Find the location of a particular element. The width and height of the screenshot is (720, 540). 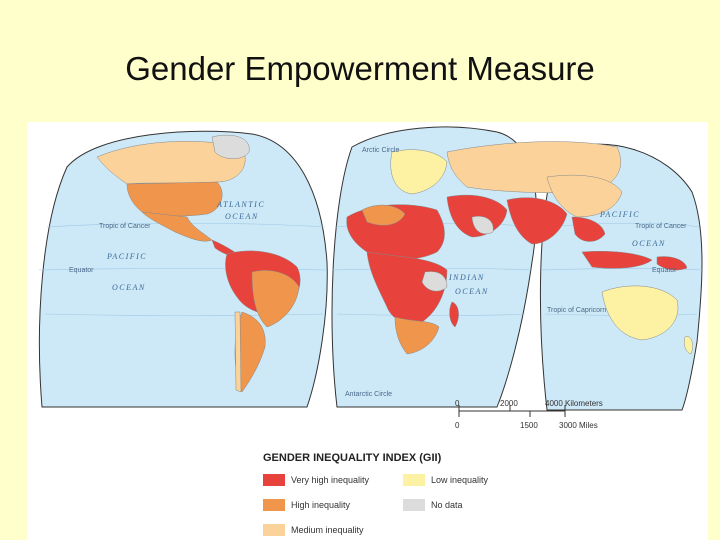

slide-title: Gender Empowerment Measure is located at coordinates (360, 68).